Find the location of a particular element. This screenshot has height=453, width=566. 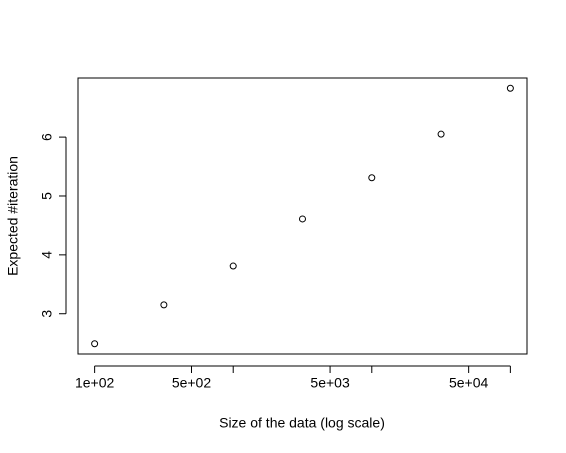

x-tick-label: 5e+04 is located at coordinates (469, 383).